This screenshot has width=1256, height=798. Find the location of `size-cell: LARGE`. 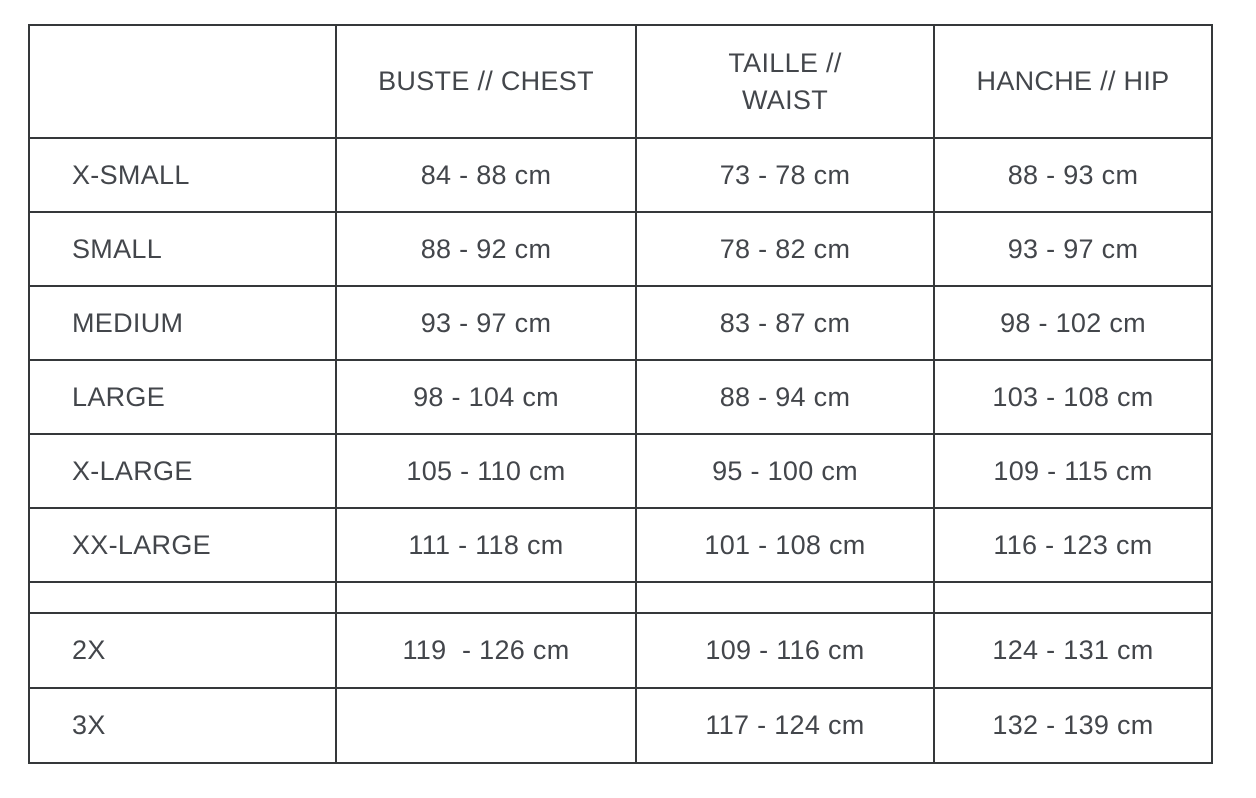

size-cell: LARGE is located at coordinates (182, 397).